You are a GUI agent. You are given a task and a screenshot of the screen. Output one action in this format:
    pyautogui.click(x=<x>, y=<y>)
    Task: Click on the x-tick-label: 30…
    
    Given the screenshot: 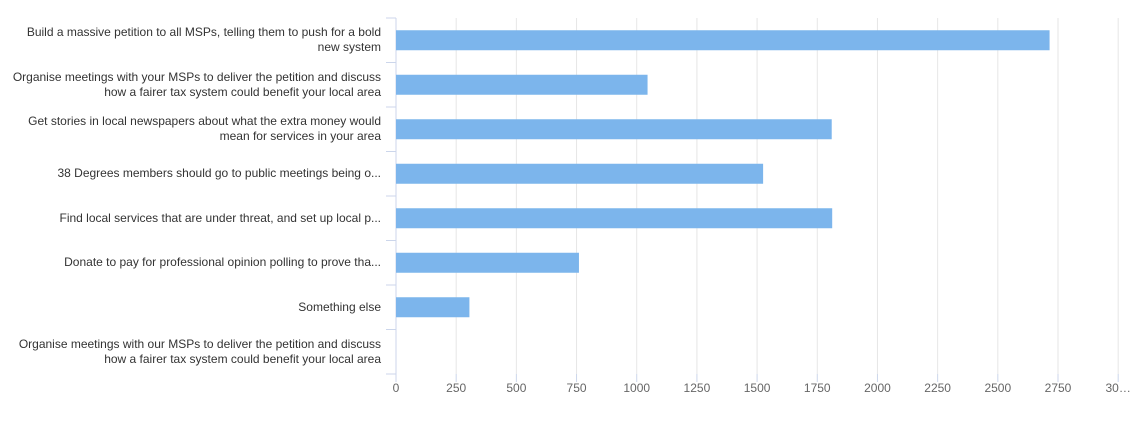 What is the action you would take?
    pyautogui.click(x=1118, y=388)
    